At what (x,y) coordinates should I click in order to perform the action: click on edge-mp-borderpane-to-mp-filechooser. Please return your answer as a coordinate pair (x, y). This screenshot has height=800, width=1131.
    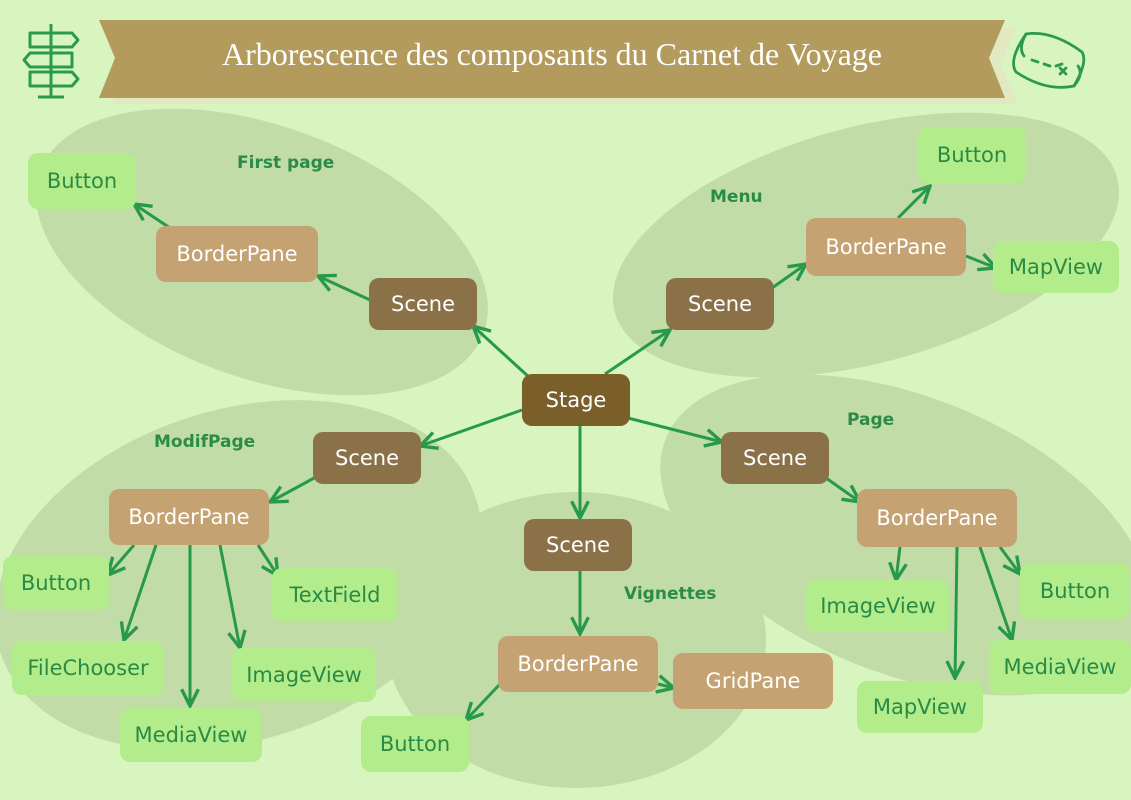
    Looking at the image, I should click on (141, 592).